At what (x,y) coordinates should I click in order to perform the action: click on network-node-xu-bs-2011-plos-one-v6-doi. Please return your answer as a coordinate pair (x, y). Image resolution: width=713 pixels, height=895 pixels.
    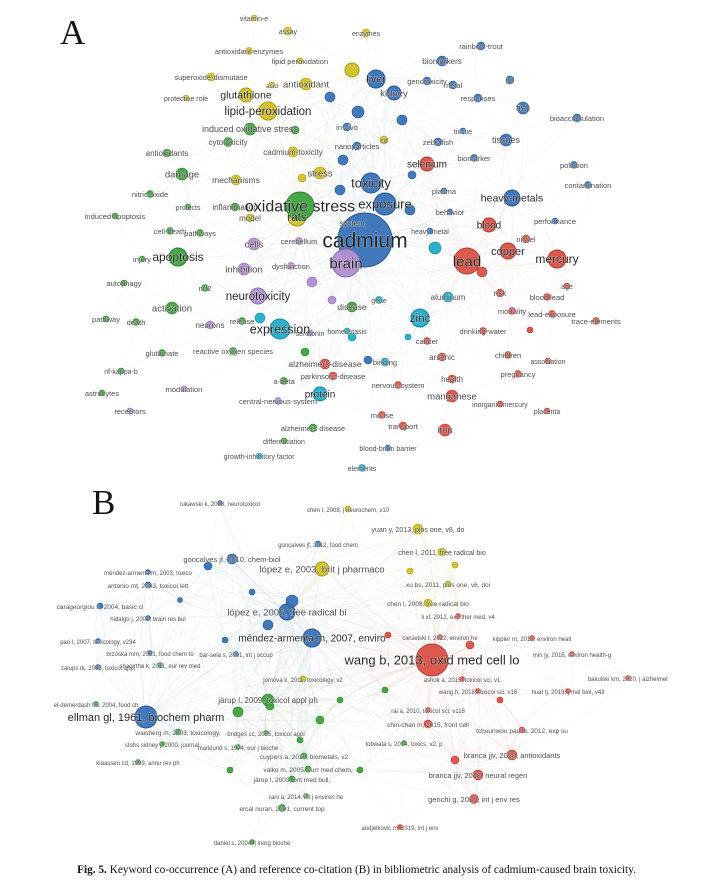
    Looking at the image, I should click on (448, 584).